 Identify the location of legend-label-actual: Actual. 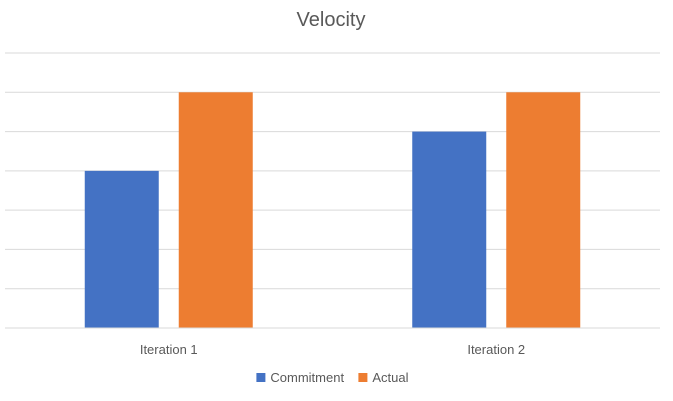
(390, 377).